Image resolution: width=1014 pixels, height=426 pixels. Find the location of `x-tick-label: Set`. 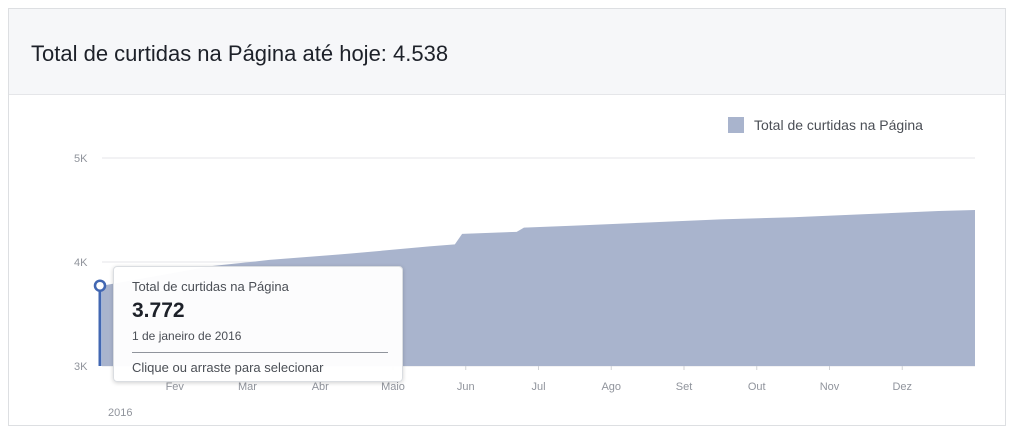

x-tick-label: Set is located at coordinates (684, 387).